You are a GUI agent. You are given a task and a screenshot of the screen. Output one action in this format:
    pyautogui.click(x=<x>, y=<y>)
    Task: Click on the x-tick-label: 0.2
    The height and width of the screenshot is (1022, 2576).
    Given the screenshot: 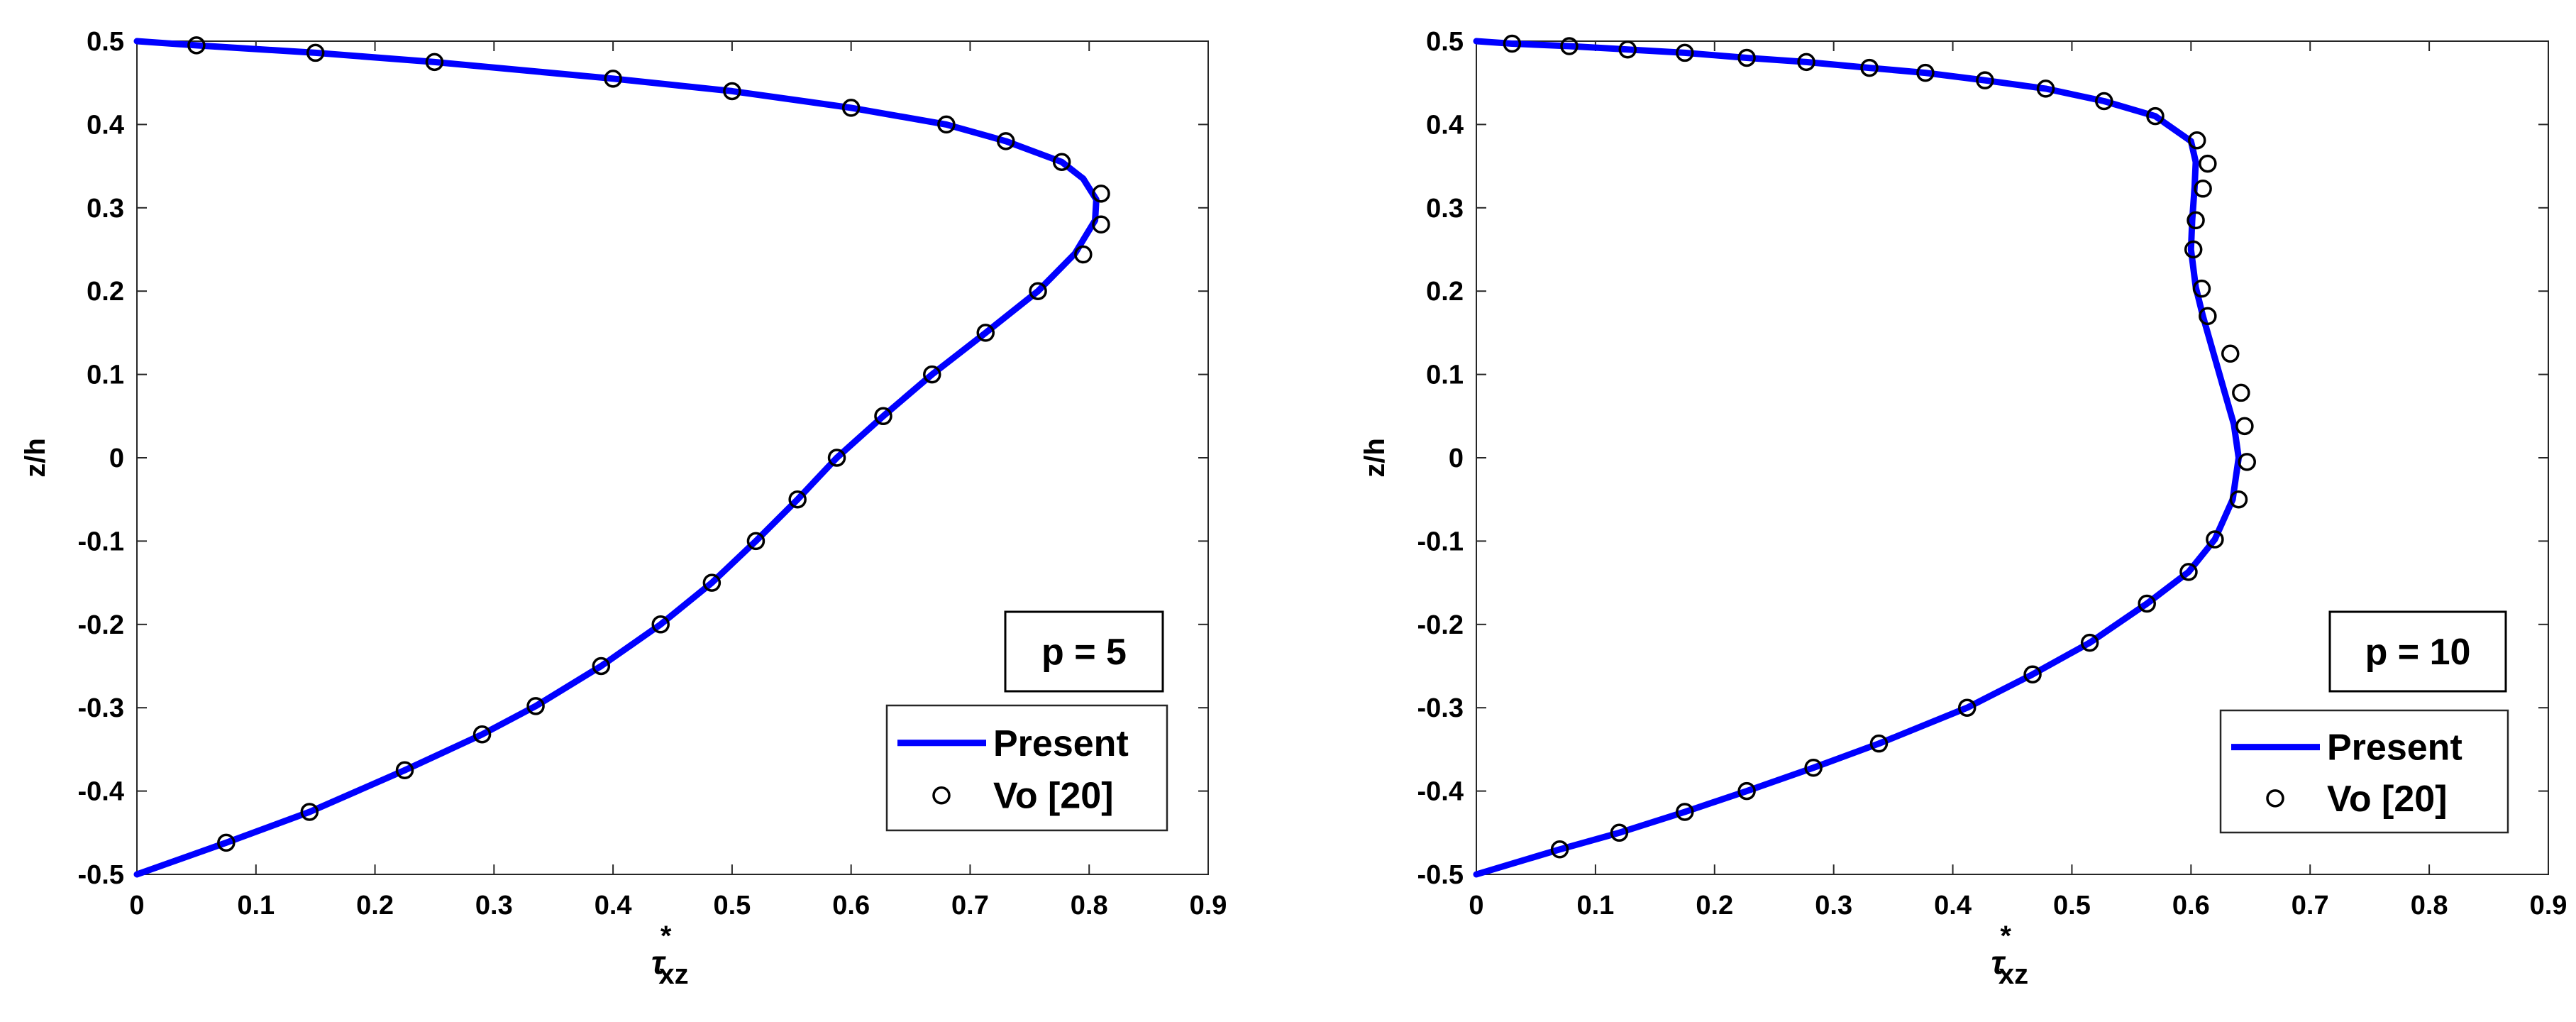 What is the action you would take?
    pyautogui.click(x=375, y=906)
    